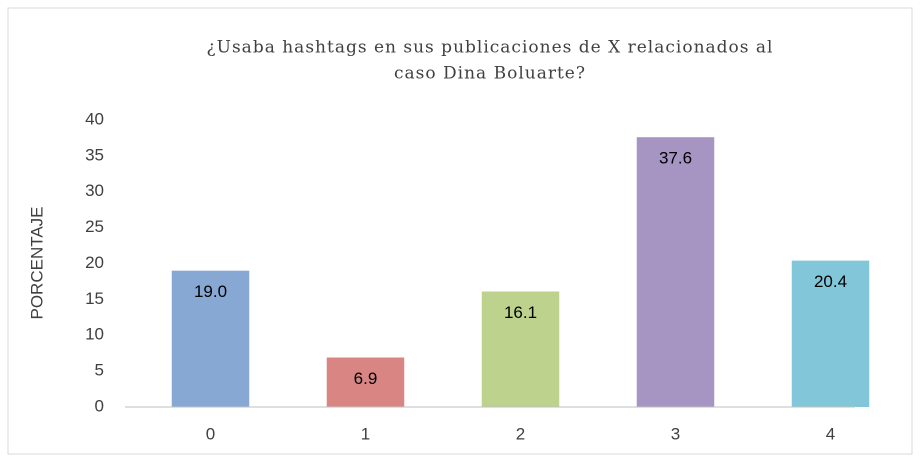  Describe the element at coordinates (520, 312) in the screenshot. I see `data-label: 16.1` at that location.